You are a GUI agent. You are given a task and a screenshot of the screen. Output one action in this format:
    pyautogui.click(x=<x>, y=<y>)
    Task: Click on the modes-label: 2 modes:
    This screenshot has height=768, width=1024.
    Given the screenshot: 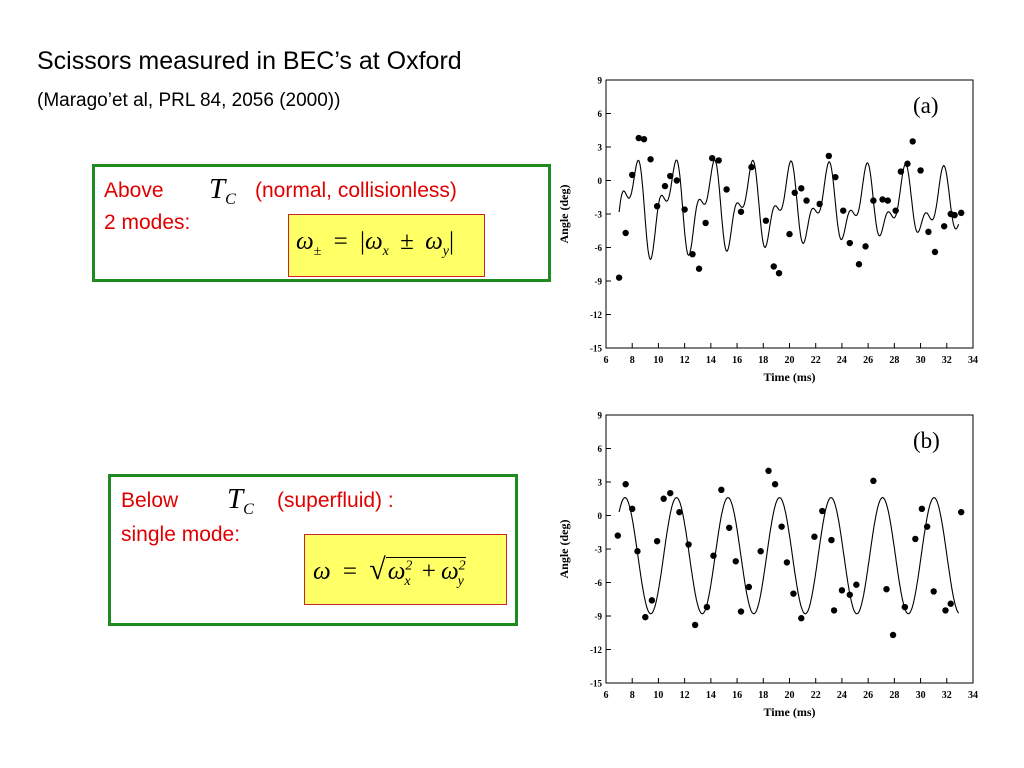 What is the action you would take?
    pyautogui.click(x=147, y=222)
    